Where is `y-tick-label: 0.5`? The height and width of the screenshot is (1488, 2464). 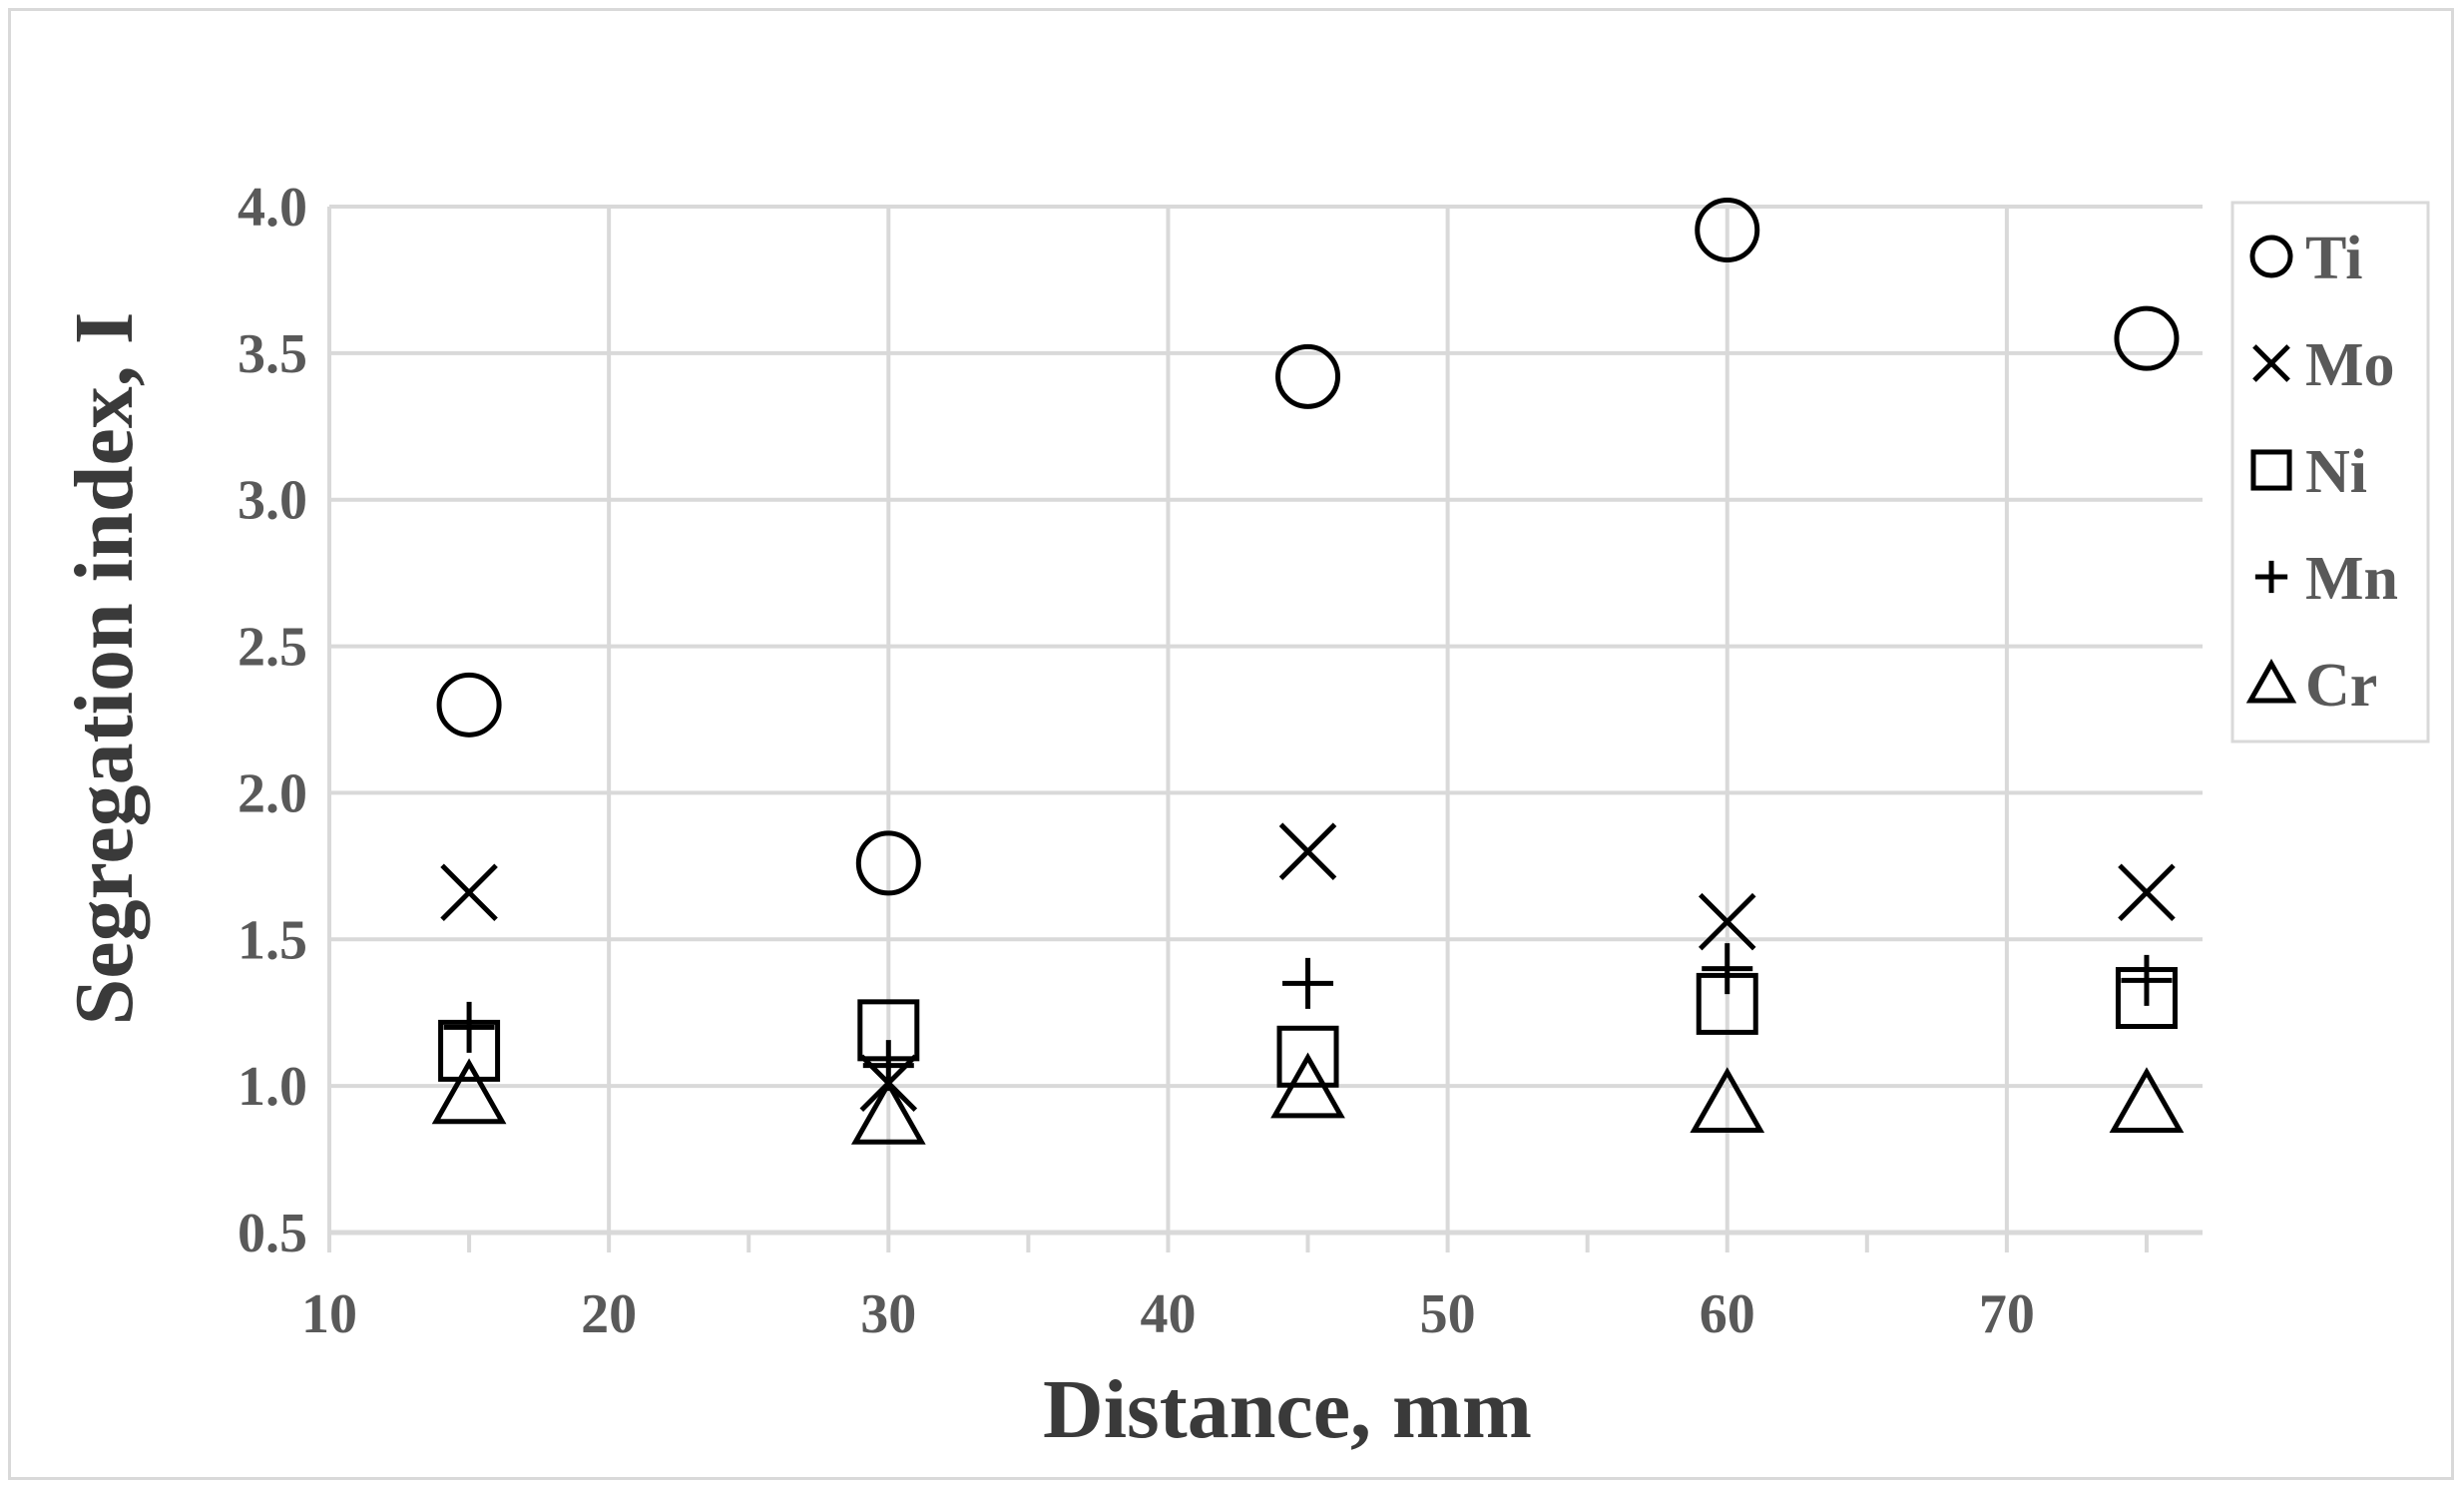
y-tick-label: 0.5 is located at coordinates (272, 1233).